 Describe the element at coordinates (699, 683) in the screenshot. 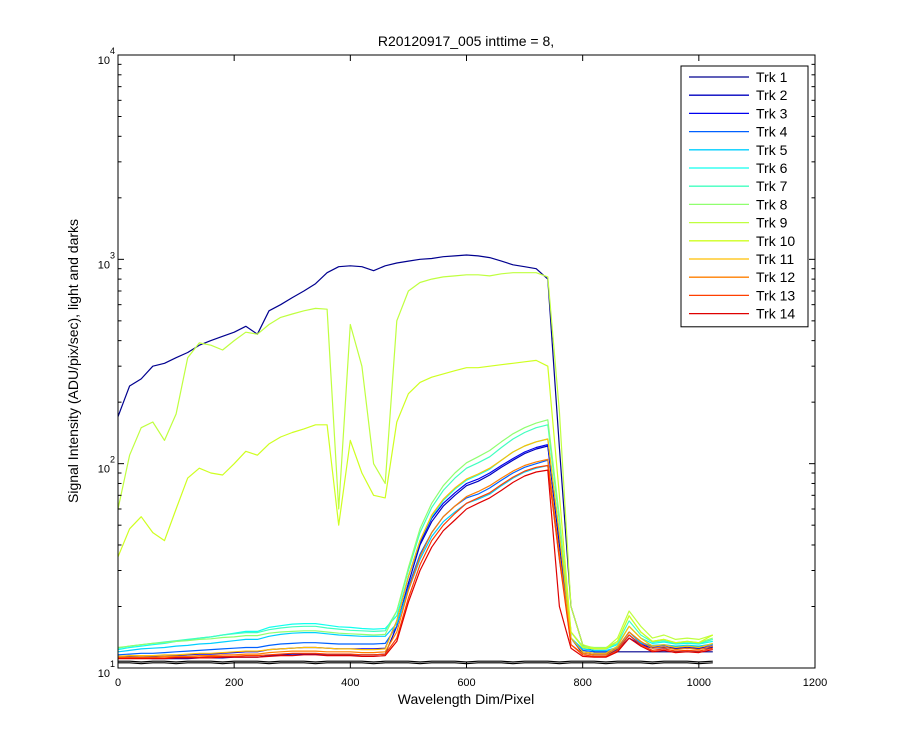

I see `x-tick-label: 1000` at that location.